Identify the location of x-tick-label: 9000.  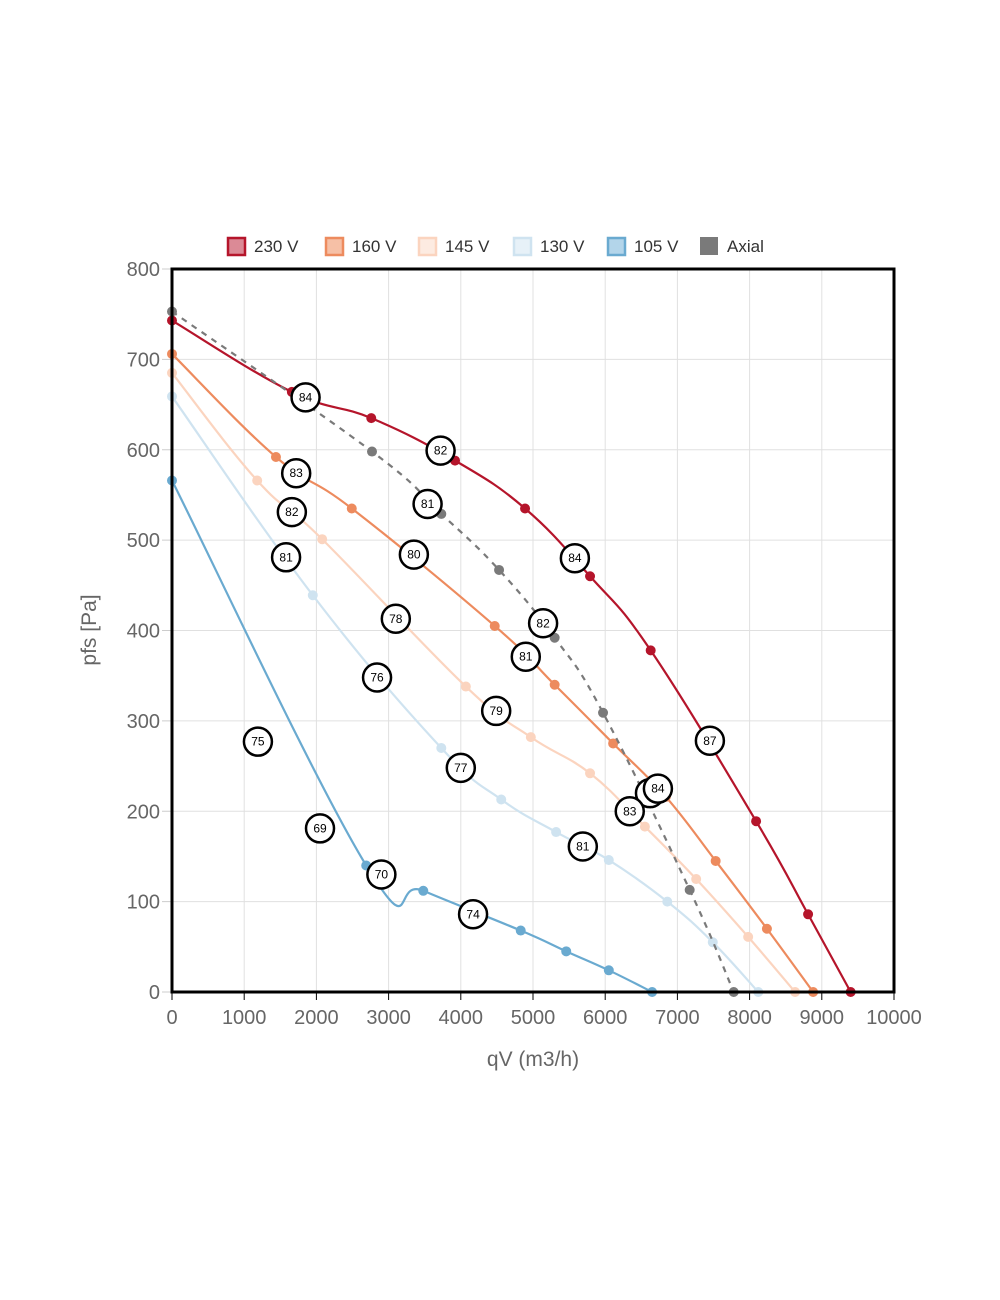
(822, 1018).